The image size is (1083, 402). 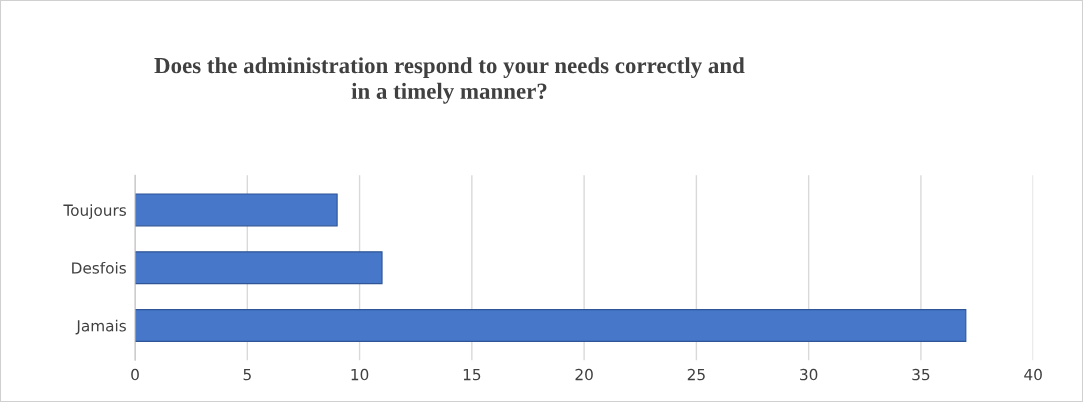 I want to click on x-tick-label: 5, so click(x=247, y=375).